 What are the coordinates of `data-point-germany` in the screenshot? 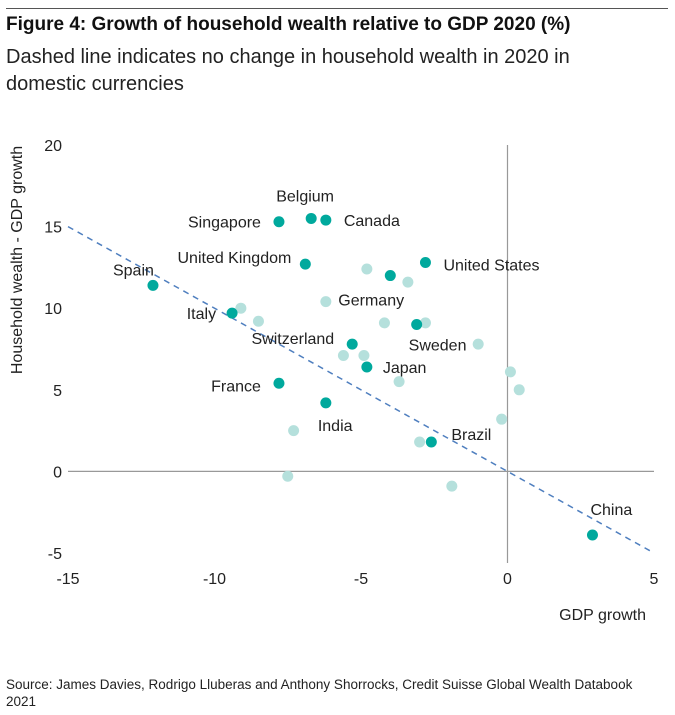 It's located at (390, 276).